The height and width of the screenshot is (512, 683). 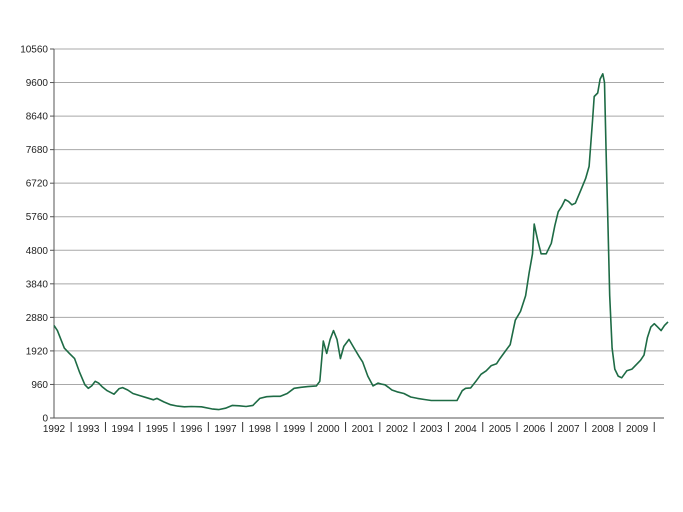 What do you see at coordinates (431, 429) in the screenshot?
I see `x-tick-label: 2003` at bounding box center [431, 429].